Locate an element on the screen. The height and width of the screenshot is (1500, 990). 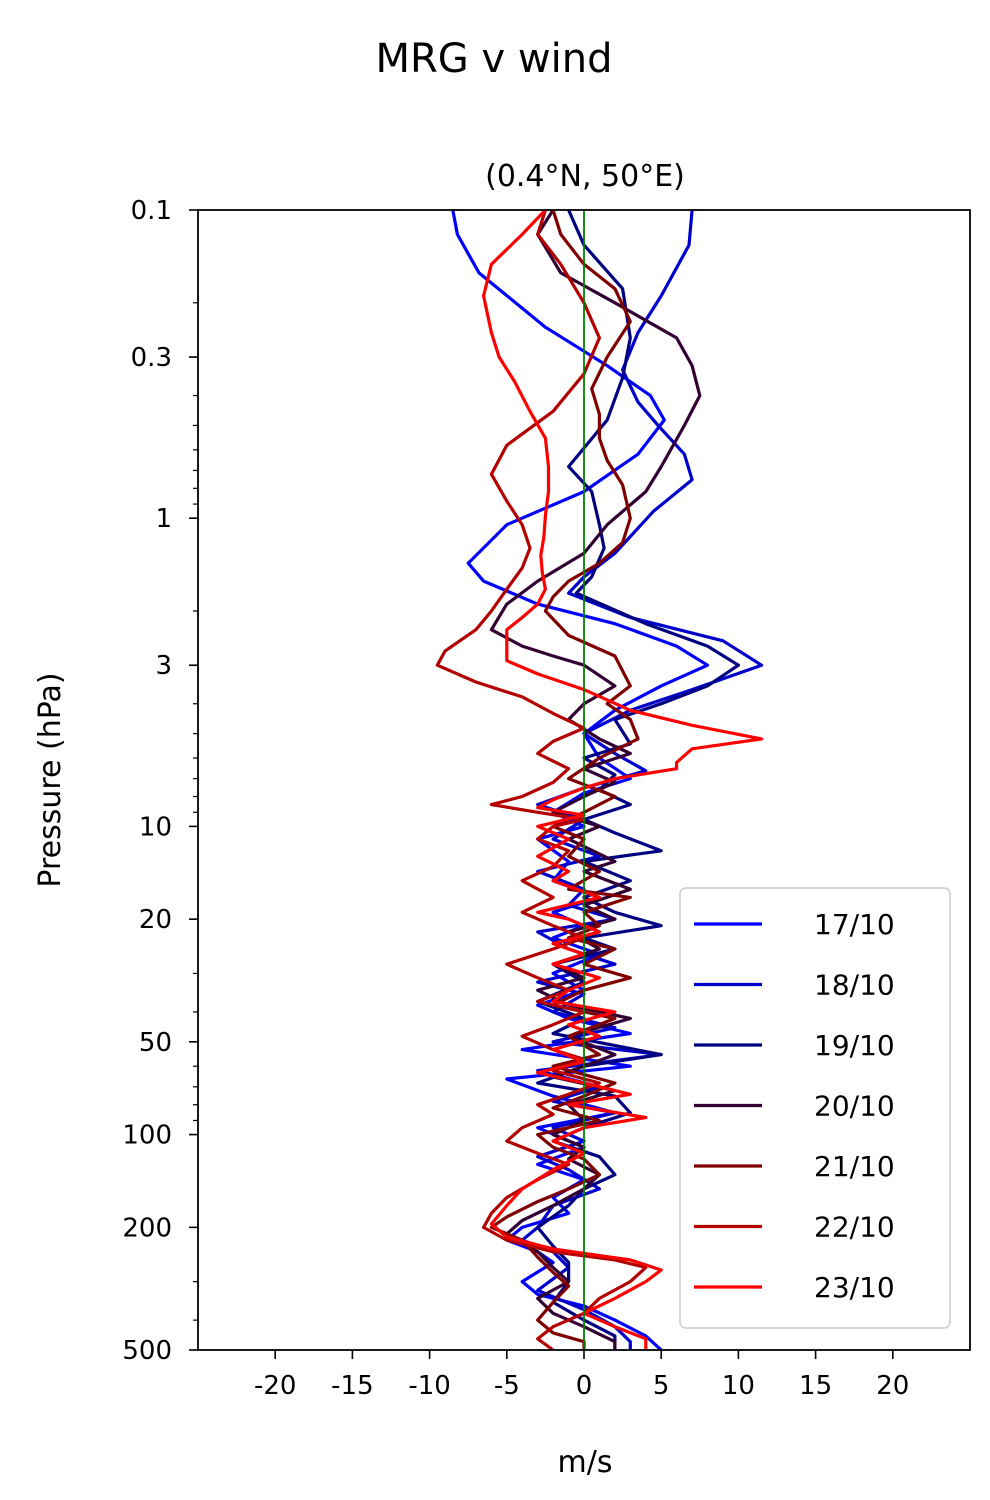
legend-box is located at coordinates (815, 1108).